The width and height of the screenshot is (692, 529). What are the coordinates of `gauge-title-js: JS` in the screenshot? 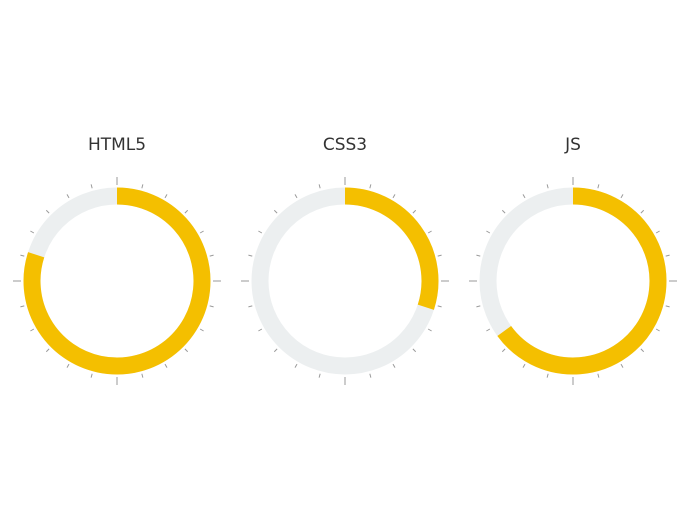 It's located at (573, 145).